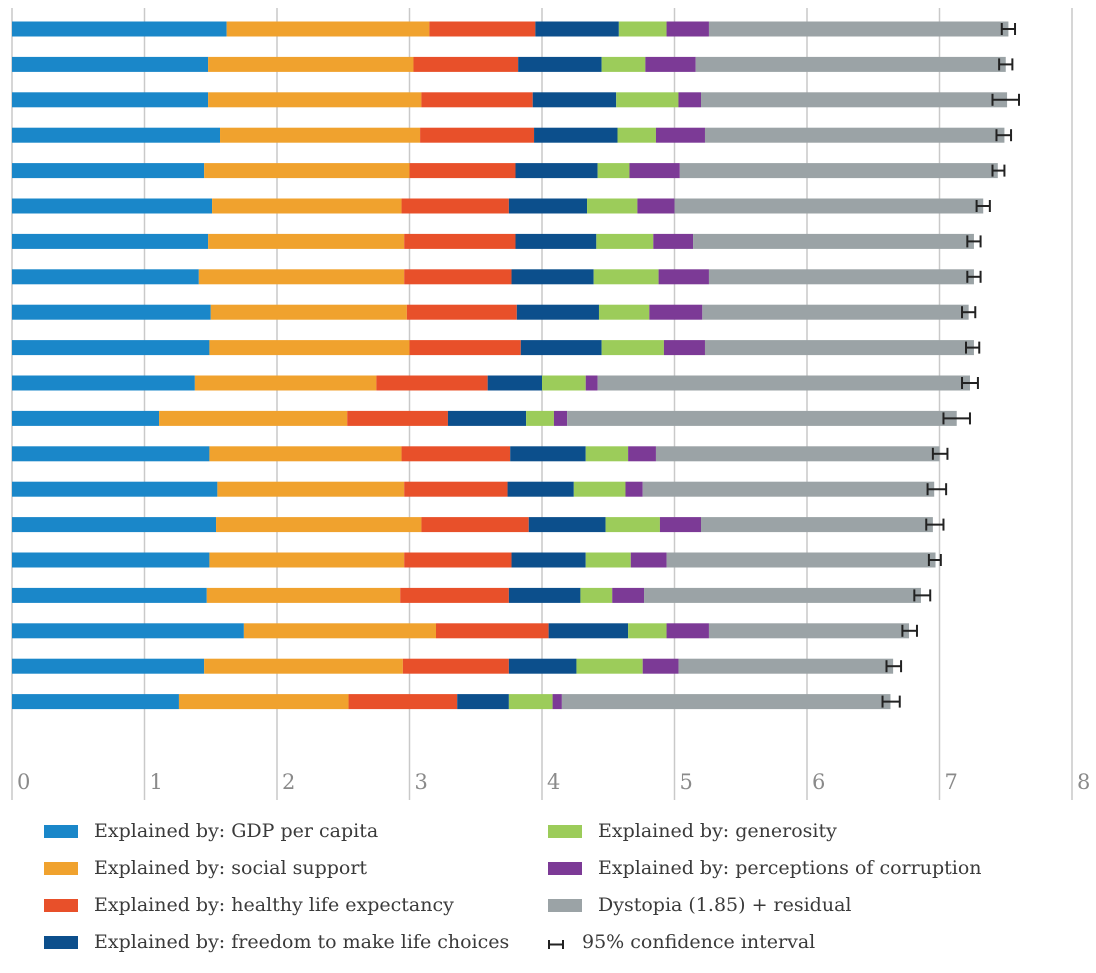 Image resolution: width=1096 pixels, height=973 pixels. I want to click on x-tick-label: 7, so click(951, 782).